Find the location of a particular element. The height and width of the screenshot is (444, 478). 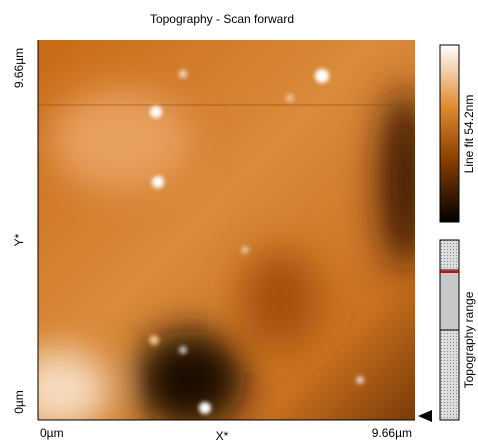

y-start-label: 0µm is located at coordinates (19, 402).